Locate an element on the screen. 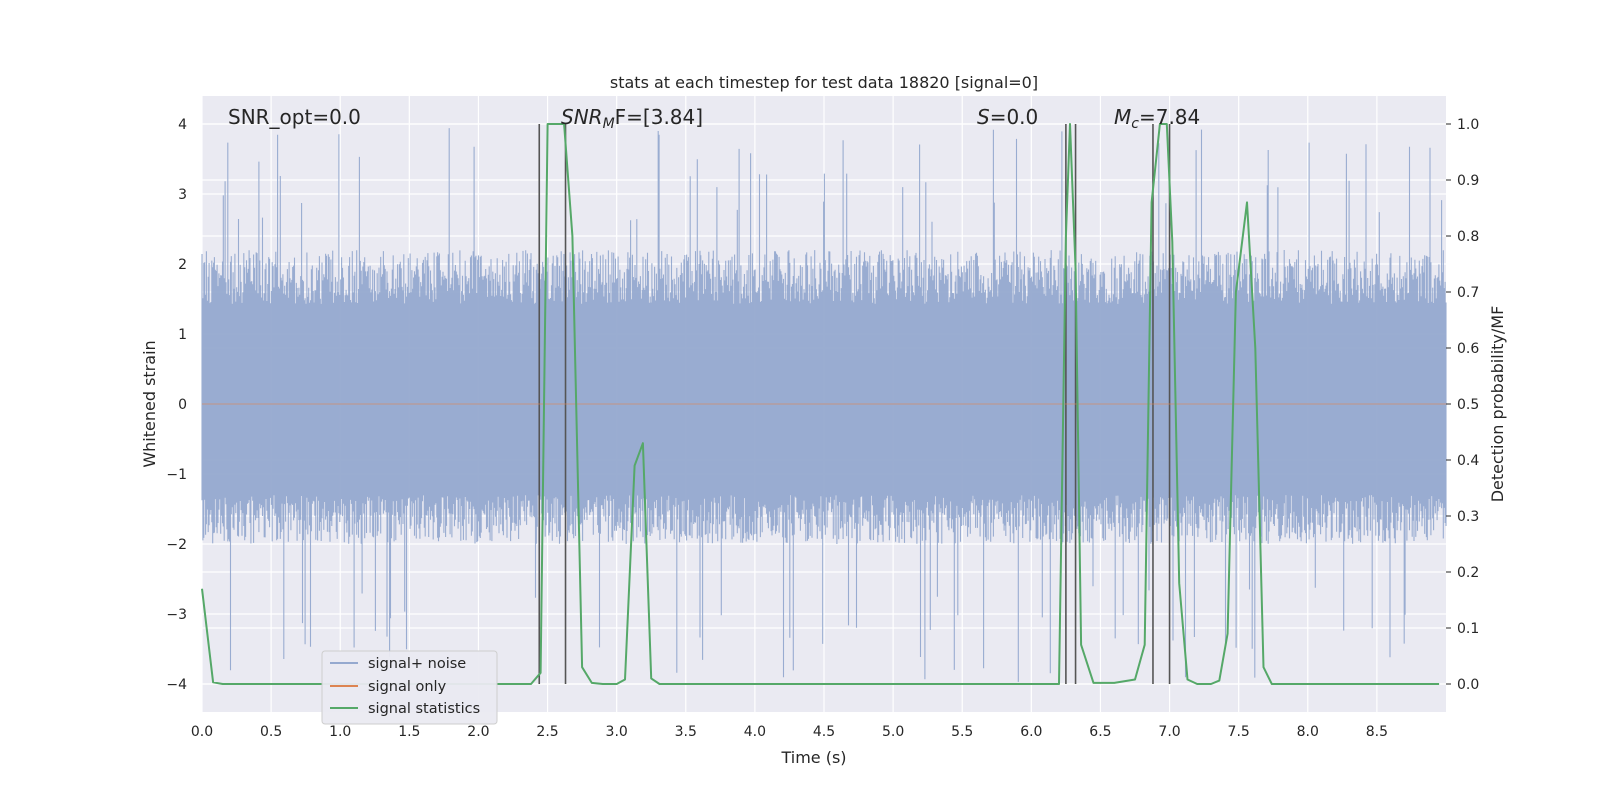 The image size is (1600, 800). annotation-s: S=0.0 is located at coordinates (1007, 117).